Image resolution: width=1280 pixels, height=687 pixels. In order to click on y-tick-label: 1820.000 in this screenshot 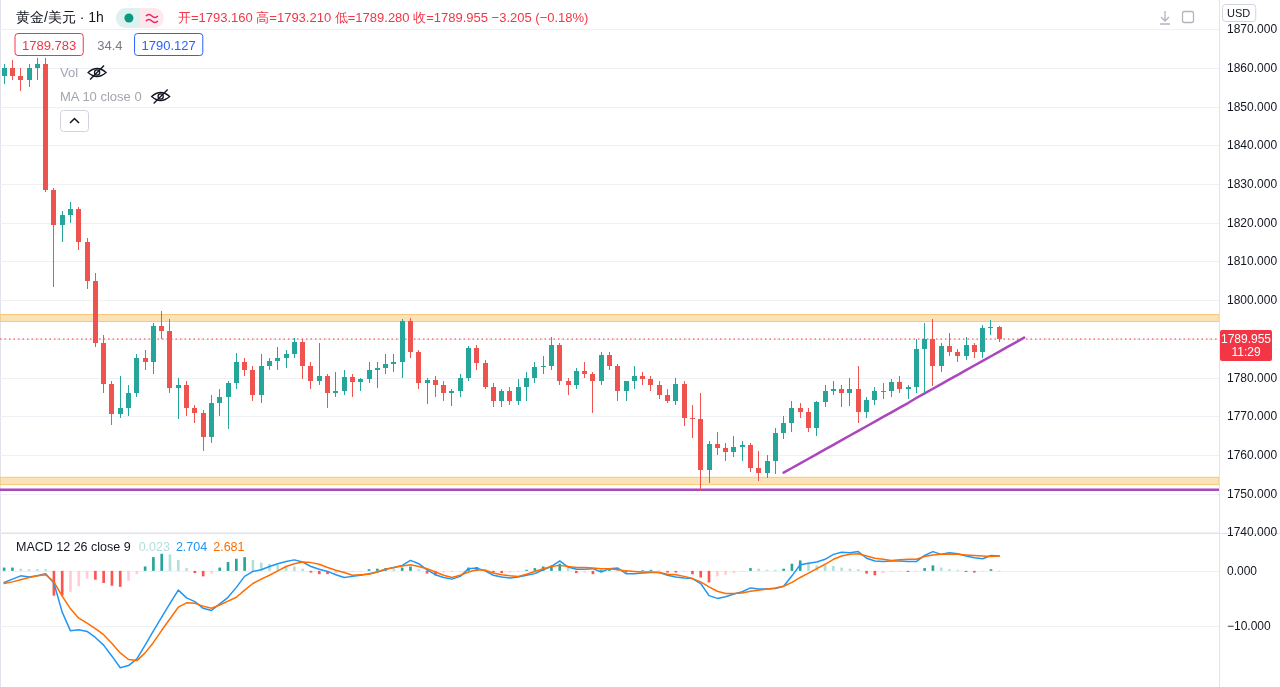, I will do `click(1252, 222)`.